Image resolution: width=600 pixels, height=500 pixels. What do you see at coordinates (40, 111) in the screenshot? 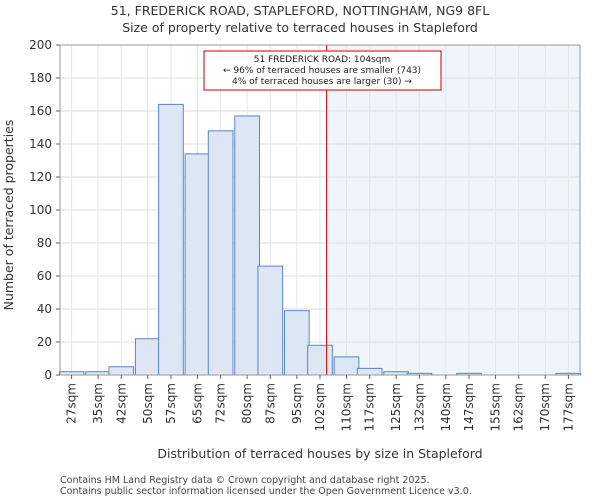
I see `y-tick-label: 160` at bounding box center [40, 111].